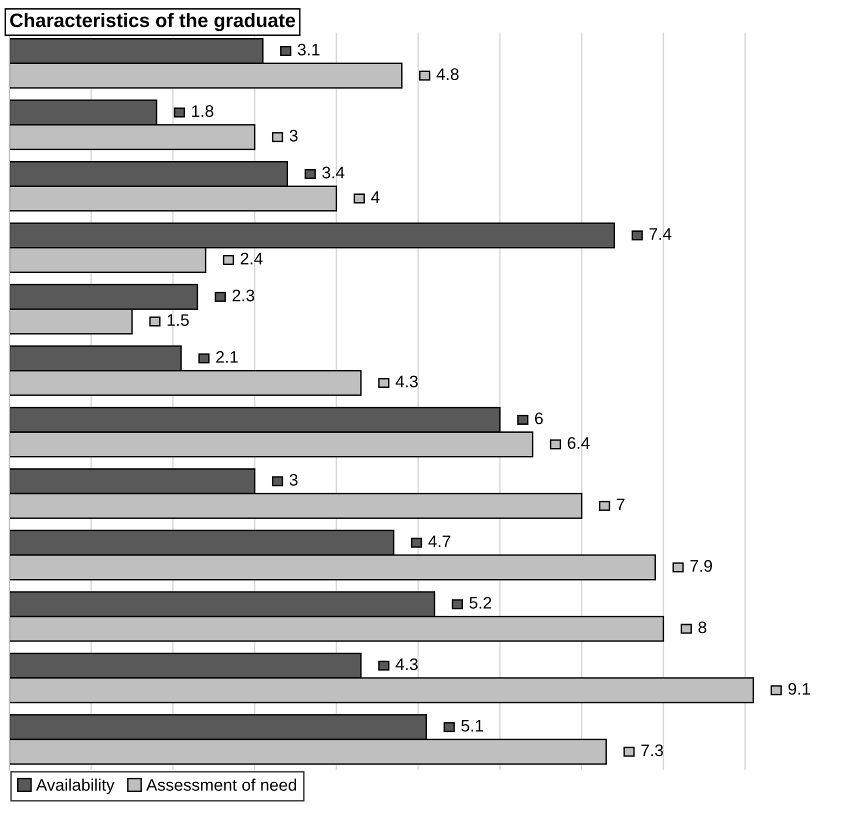 The width and height of the screenshot is (854, 815). I want to click on data-label: 7, so click(620, 504).